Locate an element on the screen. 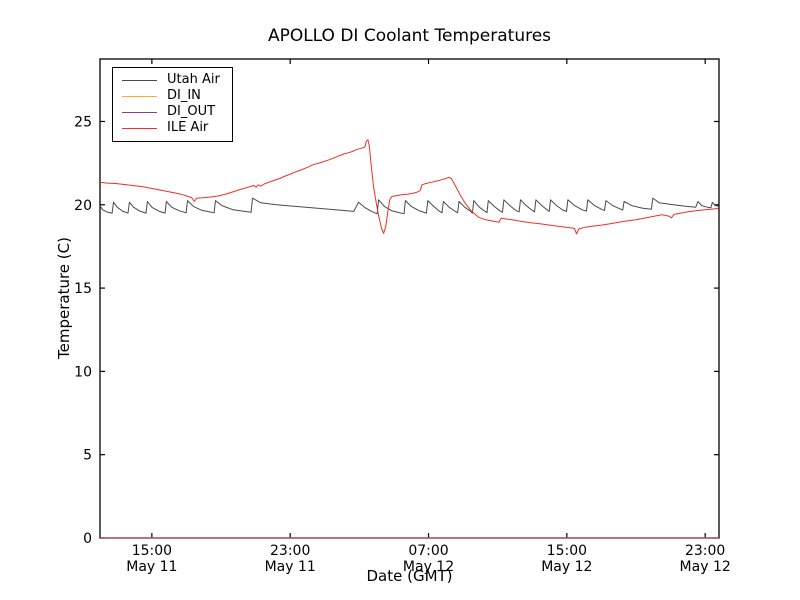 This screenshot has width=800, height=600. legend-entry-di-out: DI_OUT is located at coordinates (171, 112).